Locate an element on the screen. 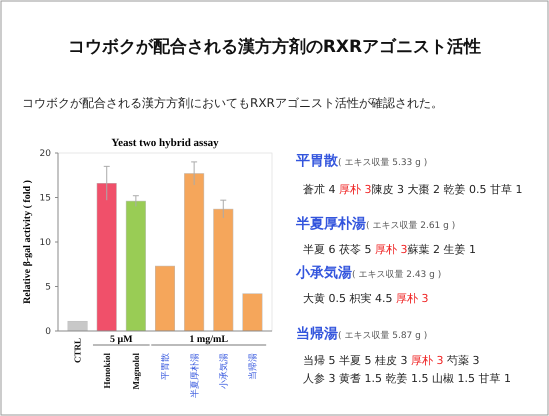  text: 半夏 6 茯苓 5 is located at coordinates (339, 249).